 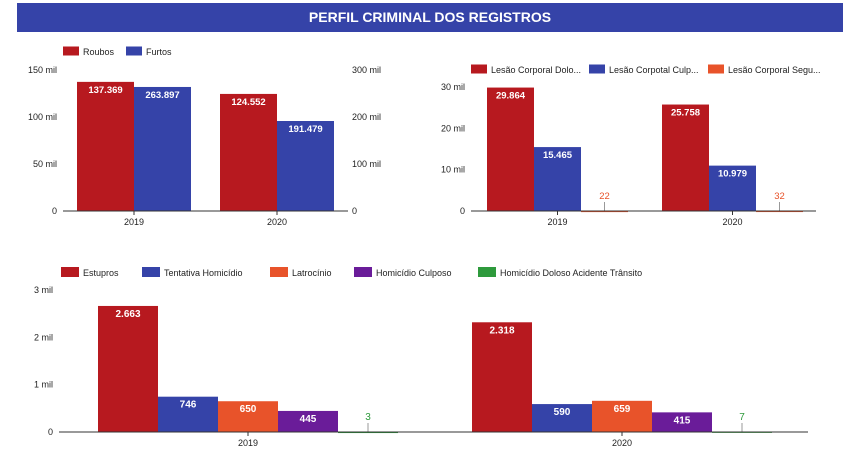 I want to click on y-tick-label: 50 mil, so click(x=45, y=164).